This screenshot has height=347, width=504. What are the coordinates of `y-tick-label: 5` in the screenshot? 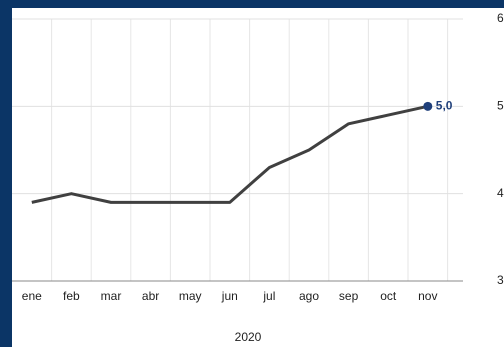 It's located at (500, 106).